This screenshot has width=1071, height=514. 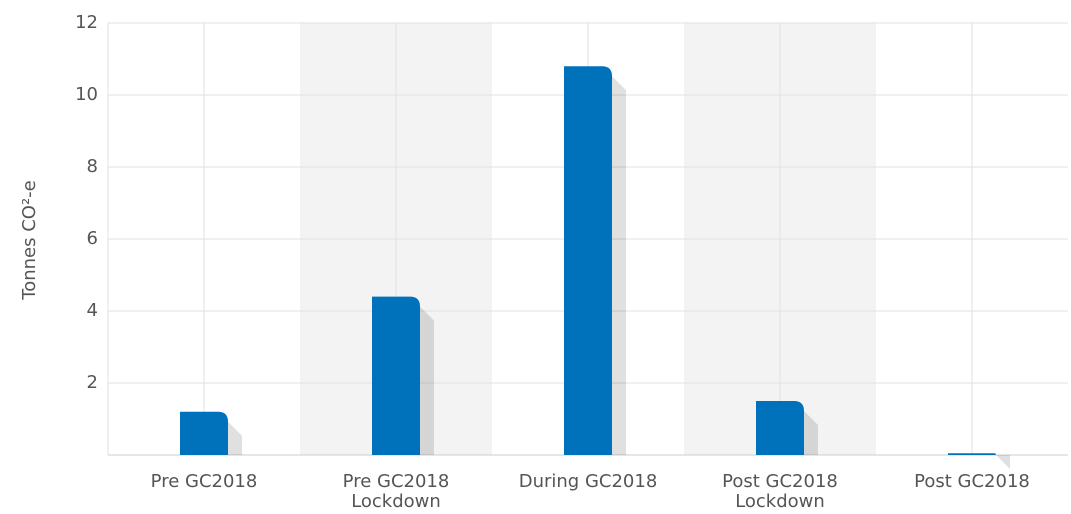 What do you see at coordinates (86, 22) in the screenshot?
I see `y-tick-label: 12` at bounding box center [86, 22].